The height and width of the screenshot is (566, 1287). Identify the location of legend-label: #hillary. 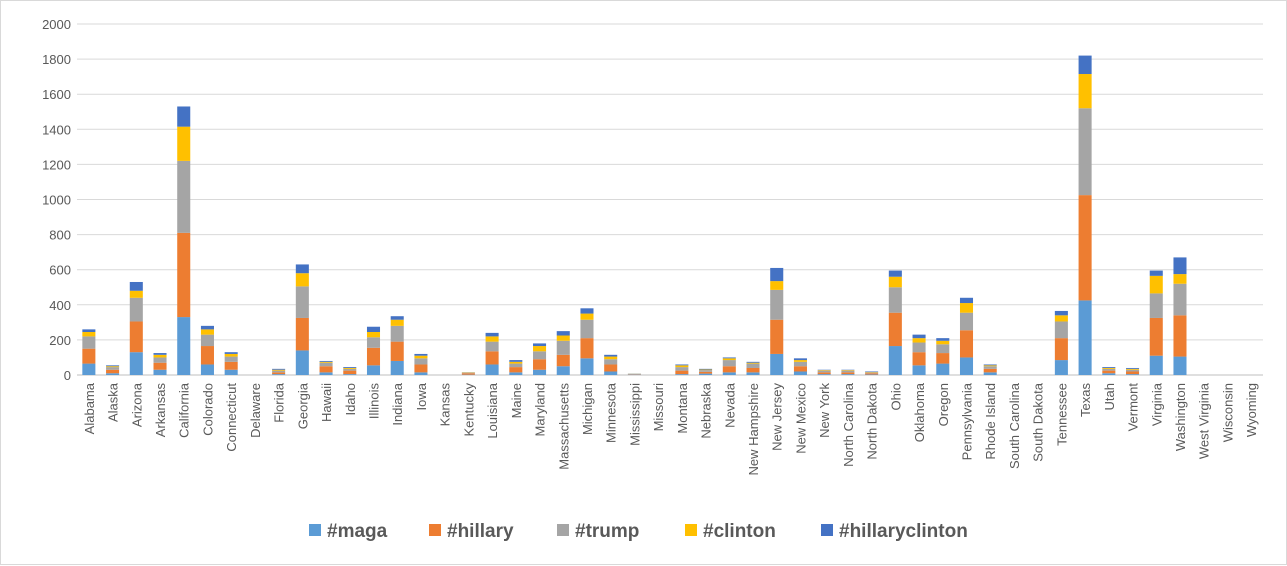
(480, 531).